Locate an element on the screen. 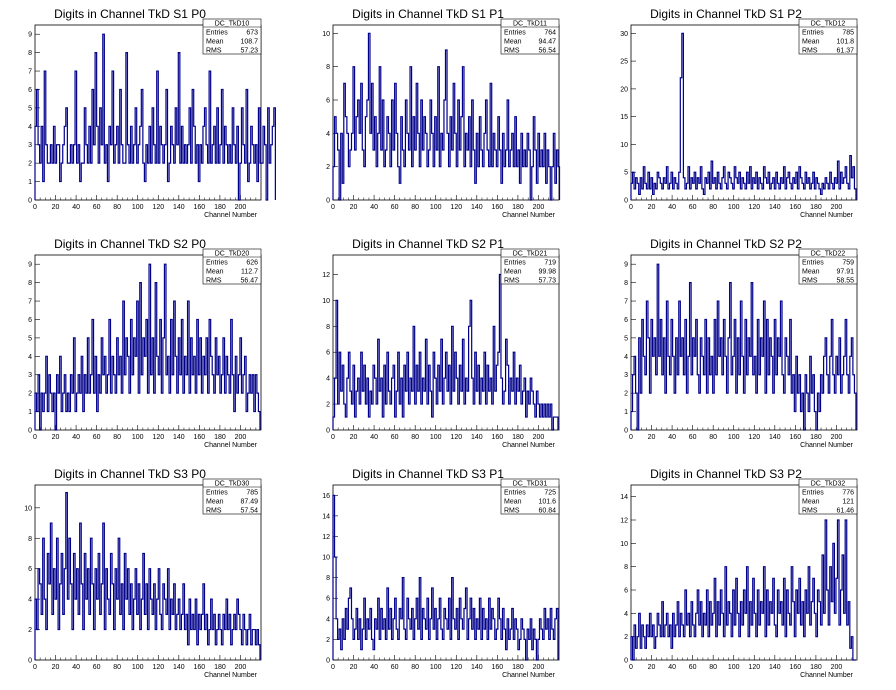  y-tick-label: 25 is located at coordinates (624, 62).